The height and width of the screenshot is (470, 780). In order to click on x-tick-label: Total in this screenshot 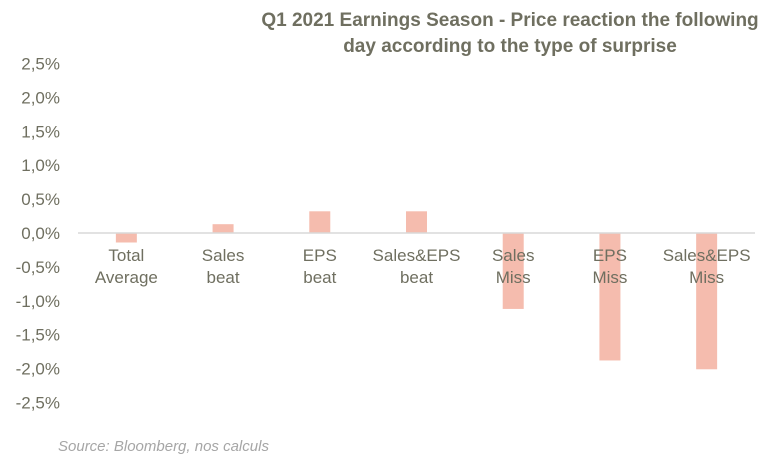, I will do `click(126, 255)`.